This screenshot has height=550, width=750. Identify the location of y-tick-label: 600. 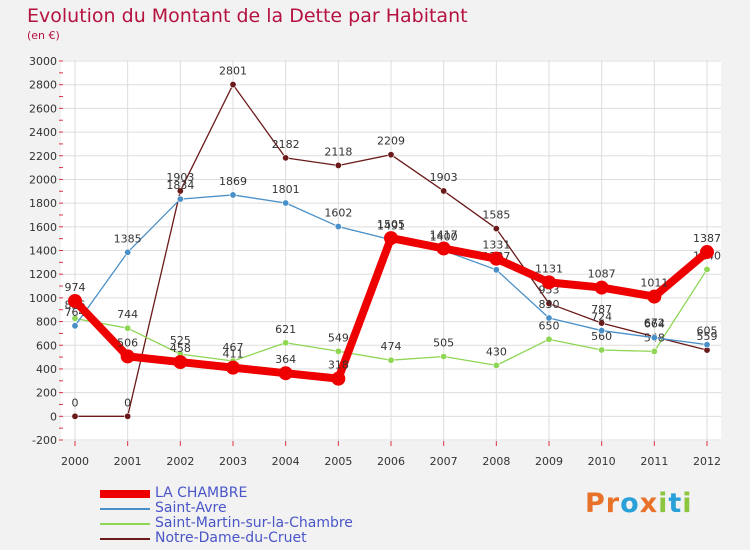
(46, 345).